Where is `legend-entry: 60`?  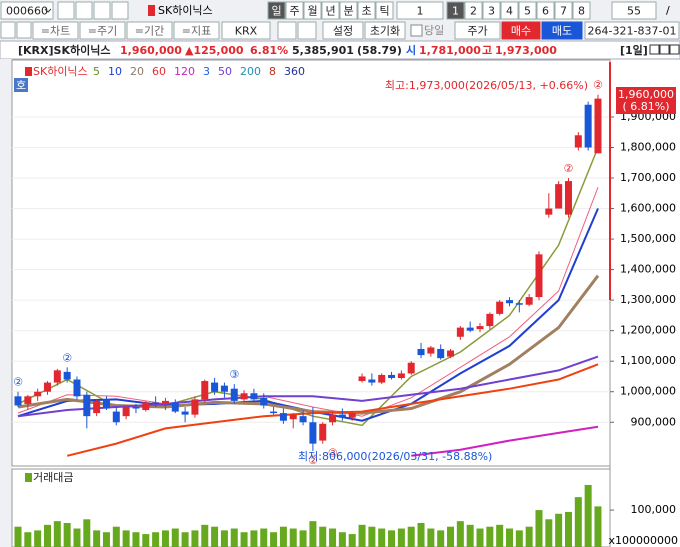
legend-entry: 60 is located at coordinates (159, 71).